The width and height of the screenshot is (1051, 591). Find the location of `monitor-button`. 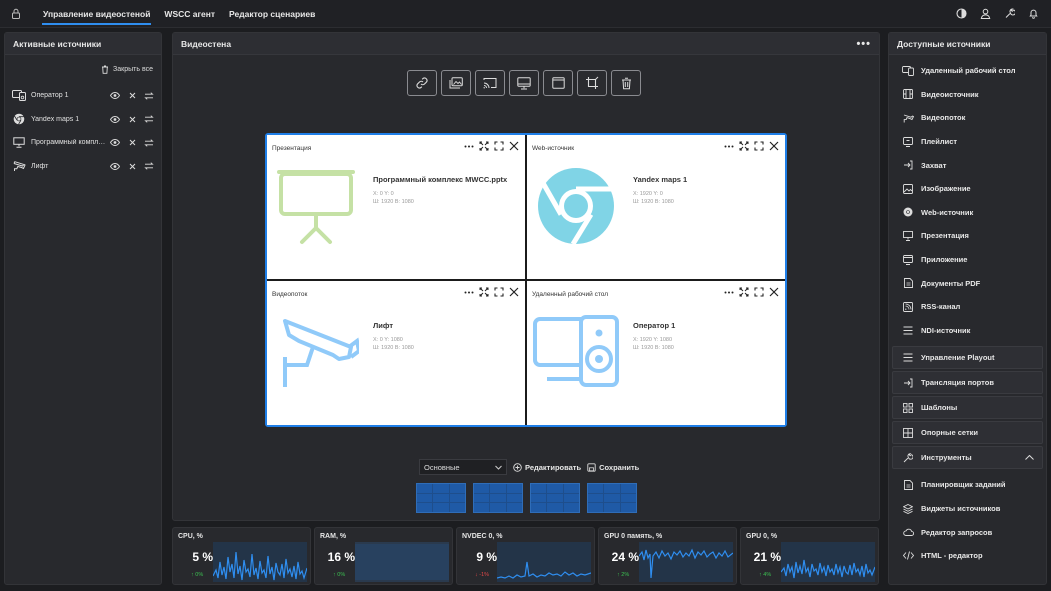

monitor-button is located at coordinates (524, 83).